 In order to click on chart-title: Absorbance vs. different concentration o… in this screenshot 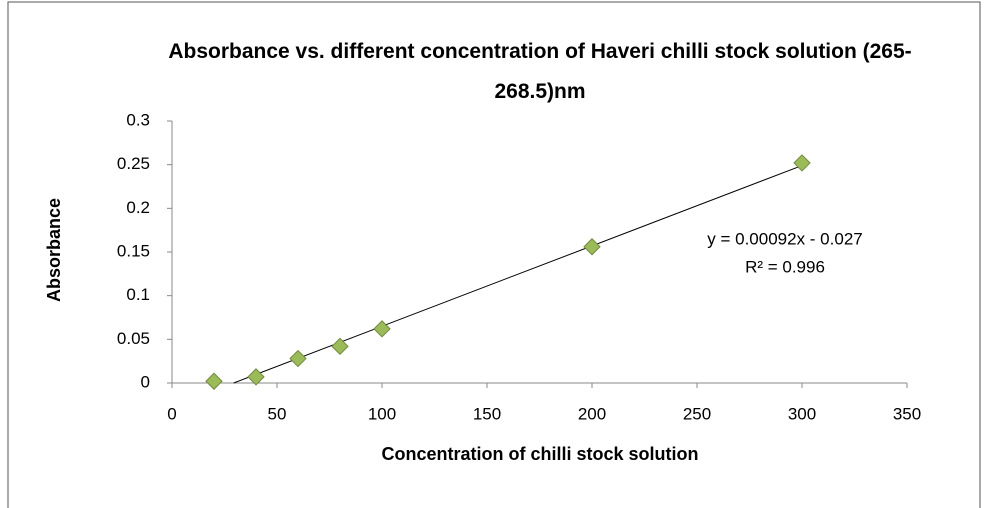, I will do `click(540, 71)`.